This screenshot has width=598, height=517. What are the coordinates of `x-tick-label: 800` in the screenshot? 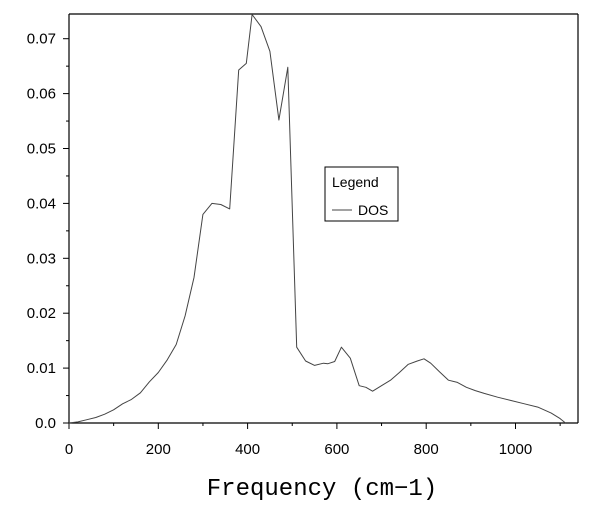 It's located at (426, 449).